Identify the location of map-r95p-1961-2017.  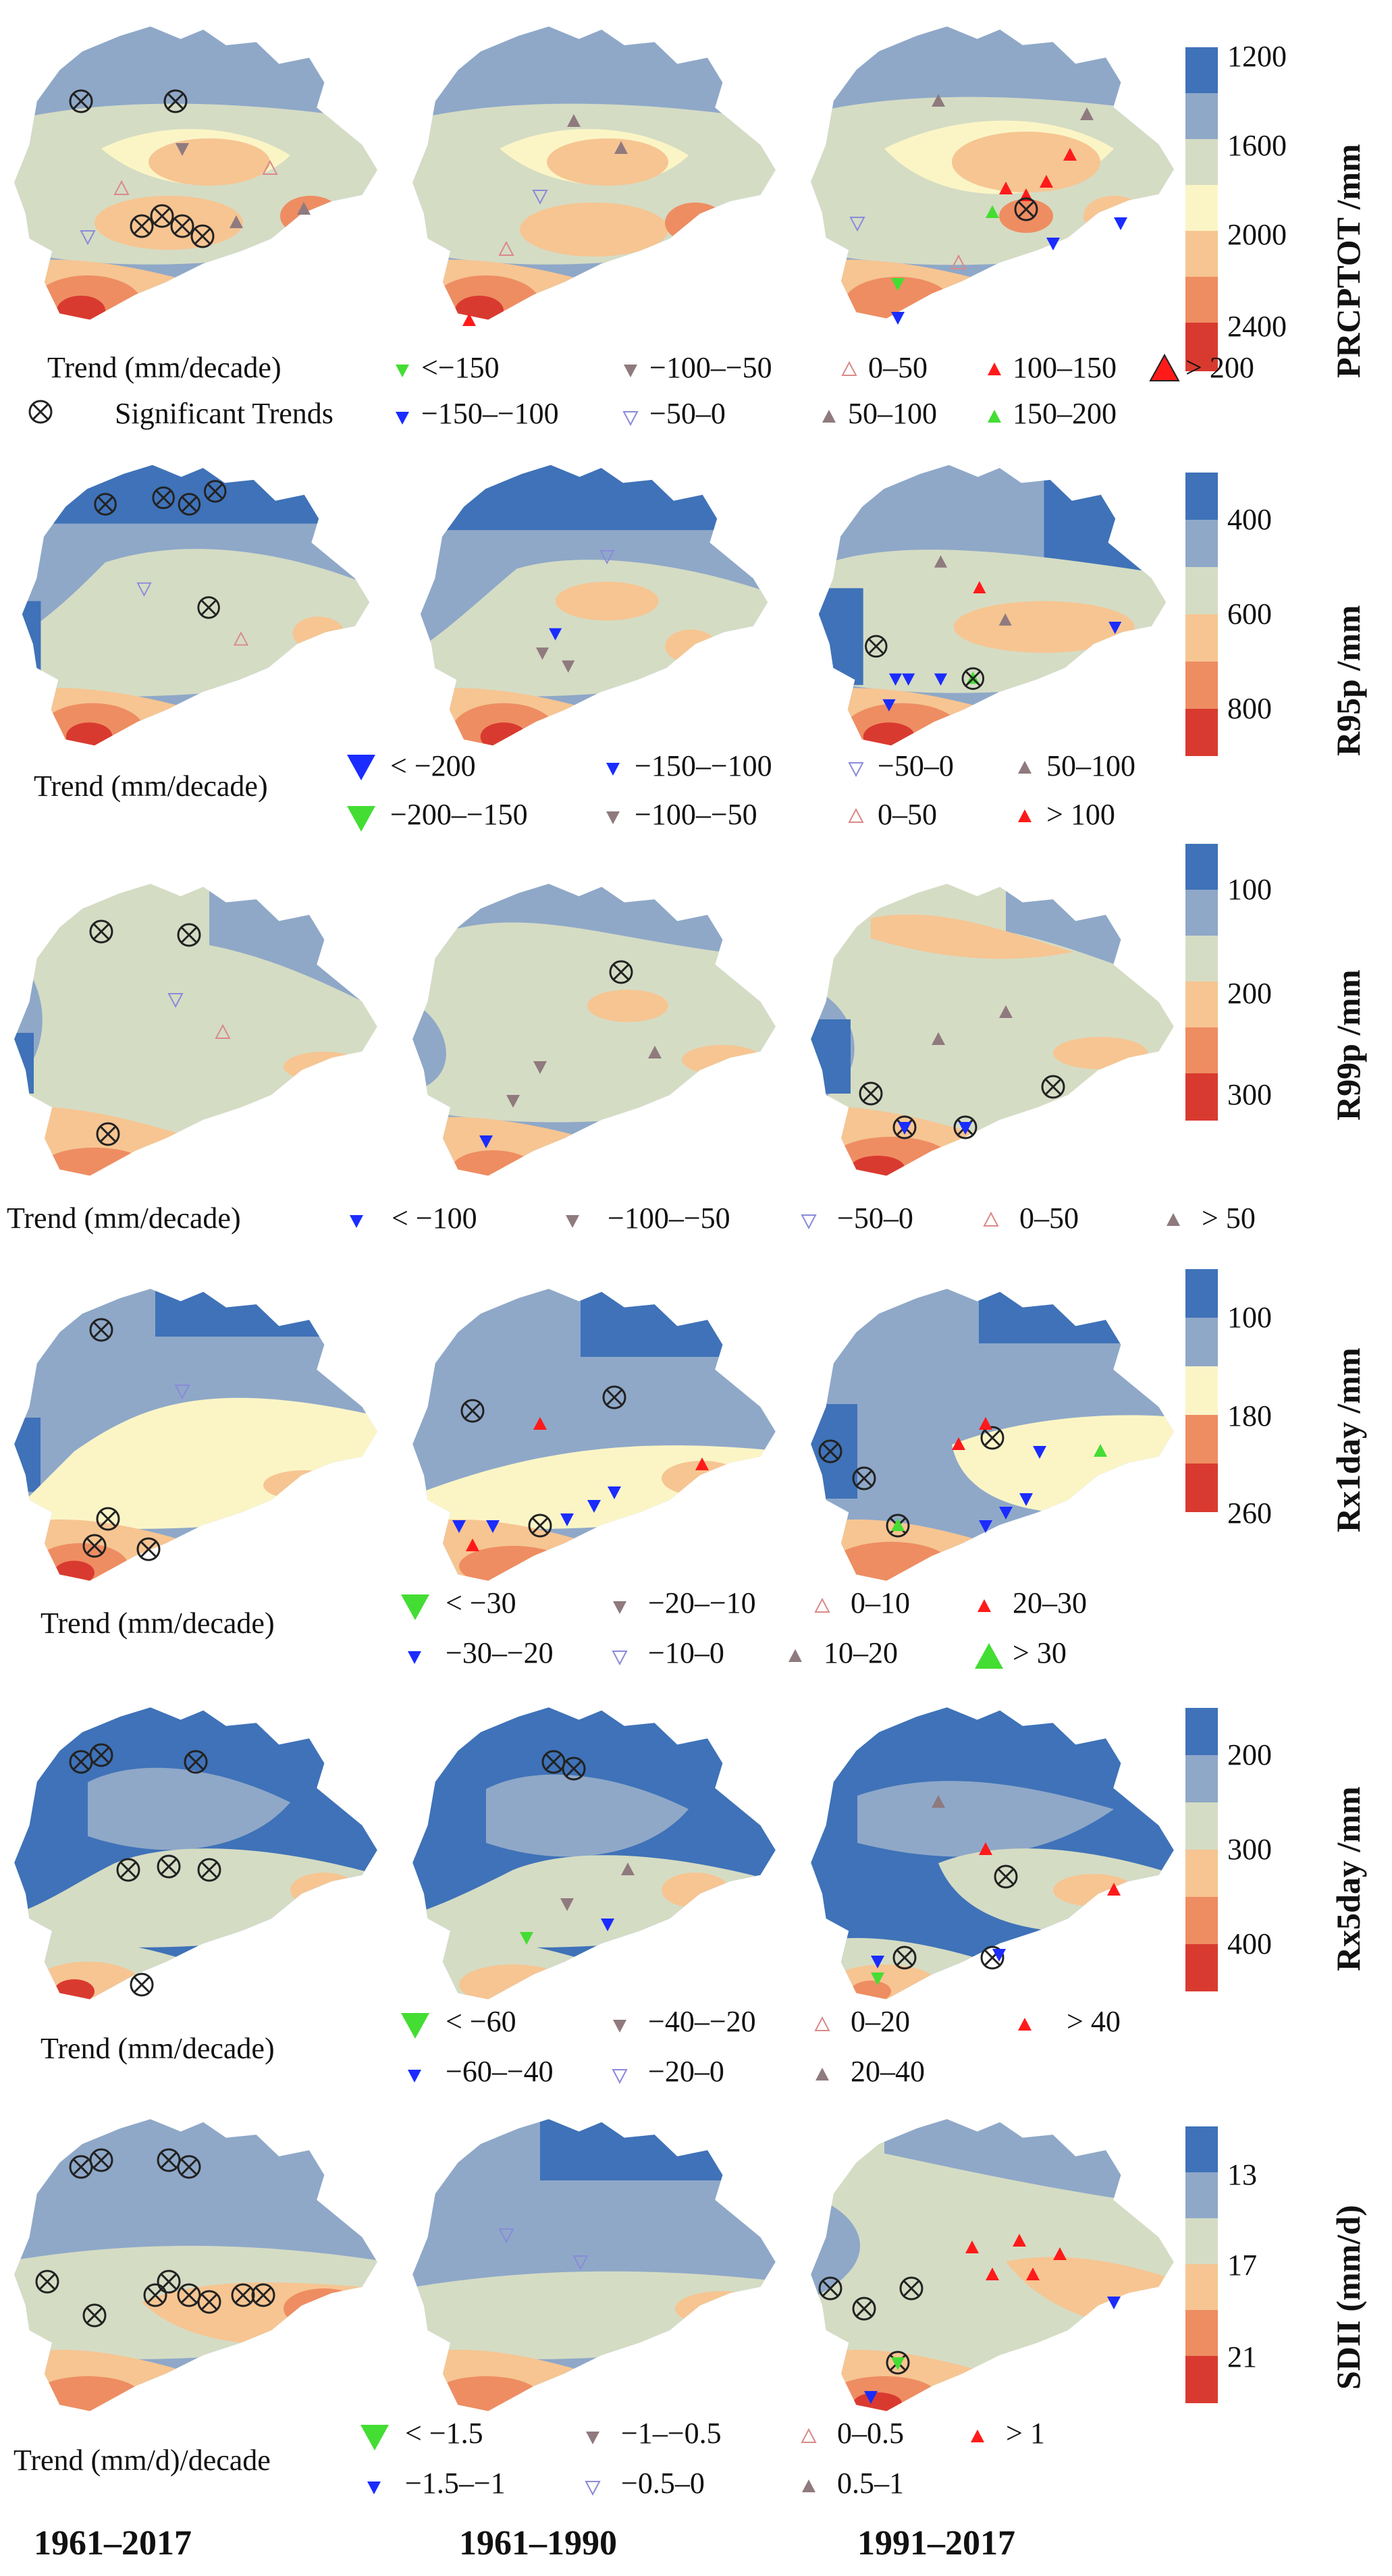
(196, 605).